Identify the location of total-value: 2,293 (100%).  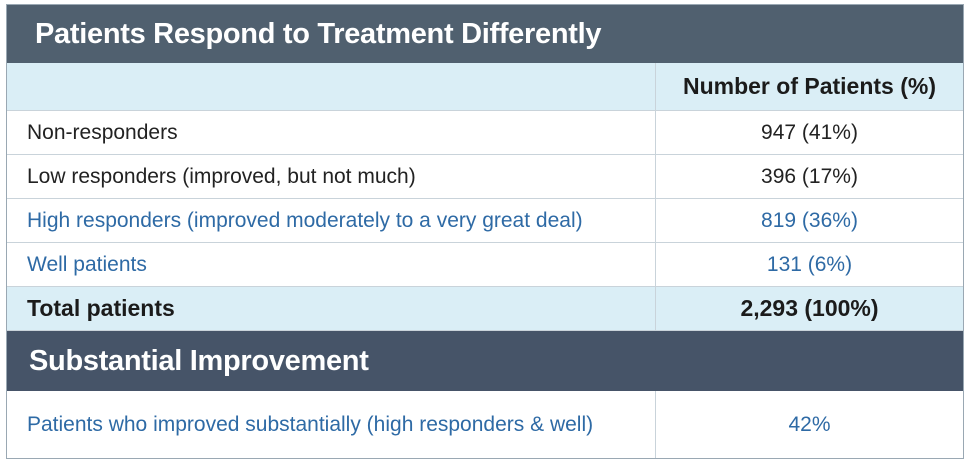
(809, 308).